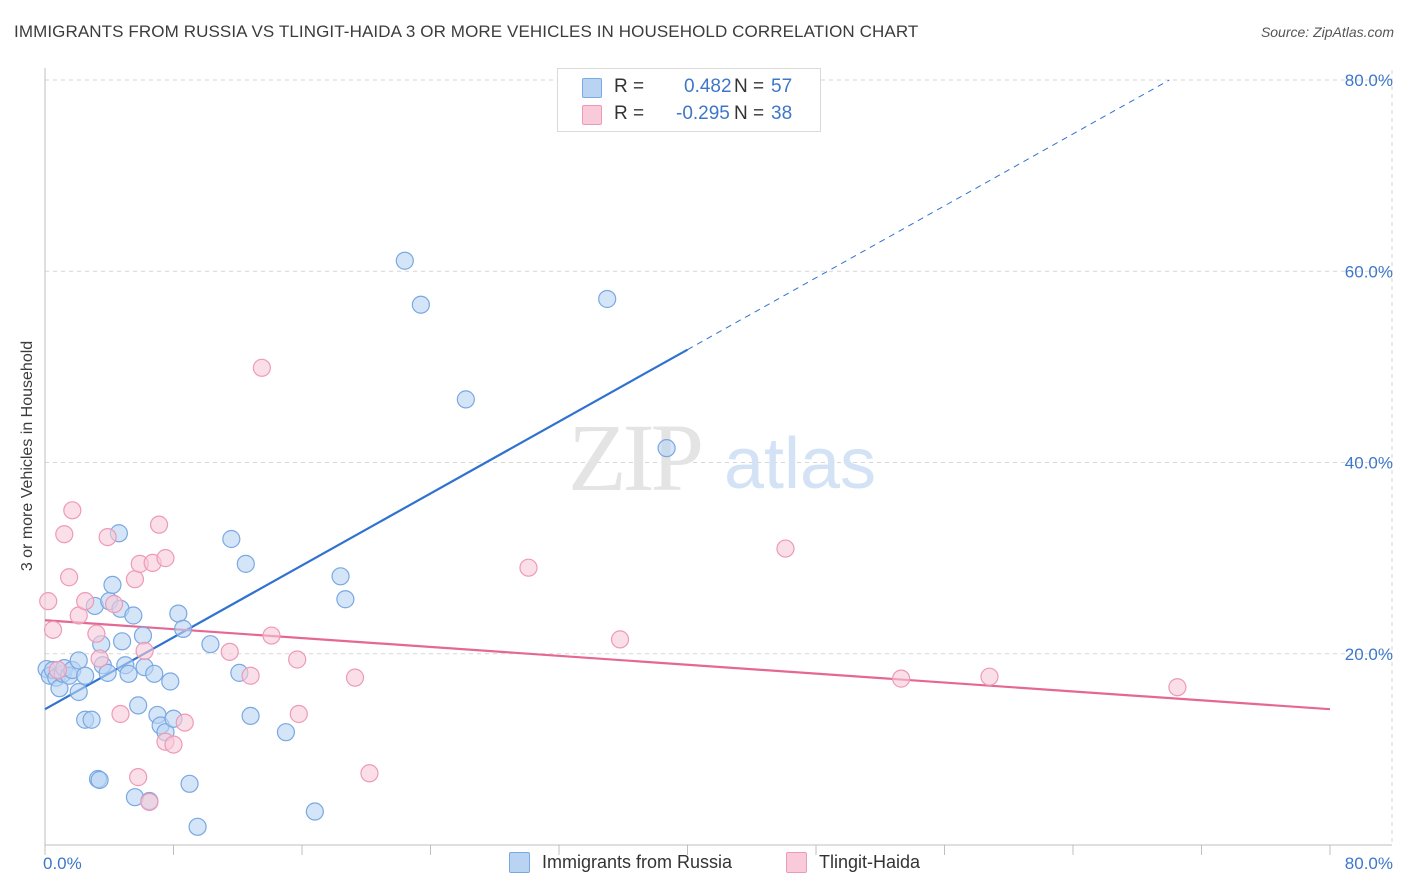 This screenshot has height=892, width=1406. I want to click on source-credit: Source: ZipAtlas.com, so click(1327, 32).